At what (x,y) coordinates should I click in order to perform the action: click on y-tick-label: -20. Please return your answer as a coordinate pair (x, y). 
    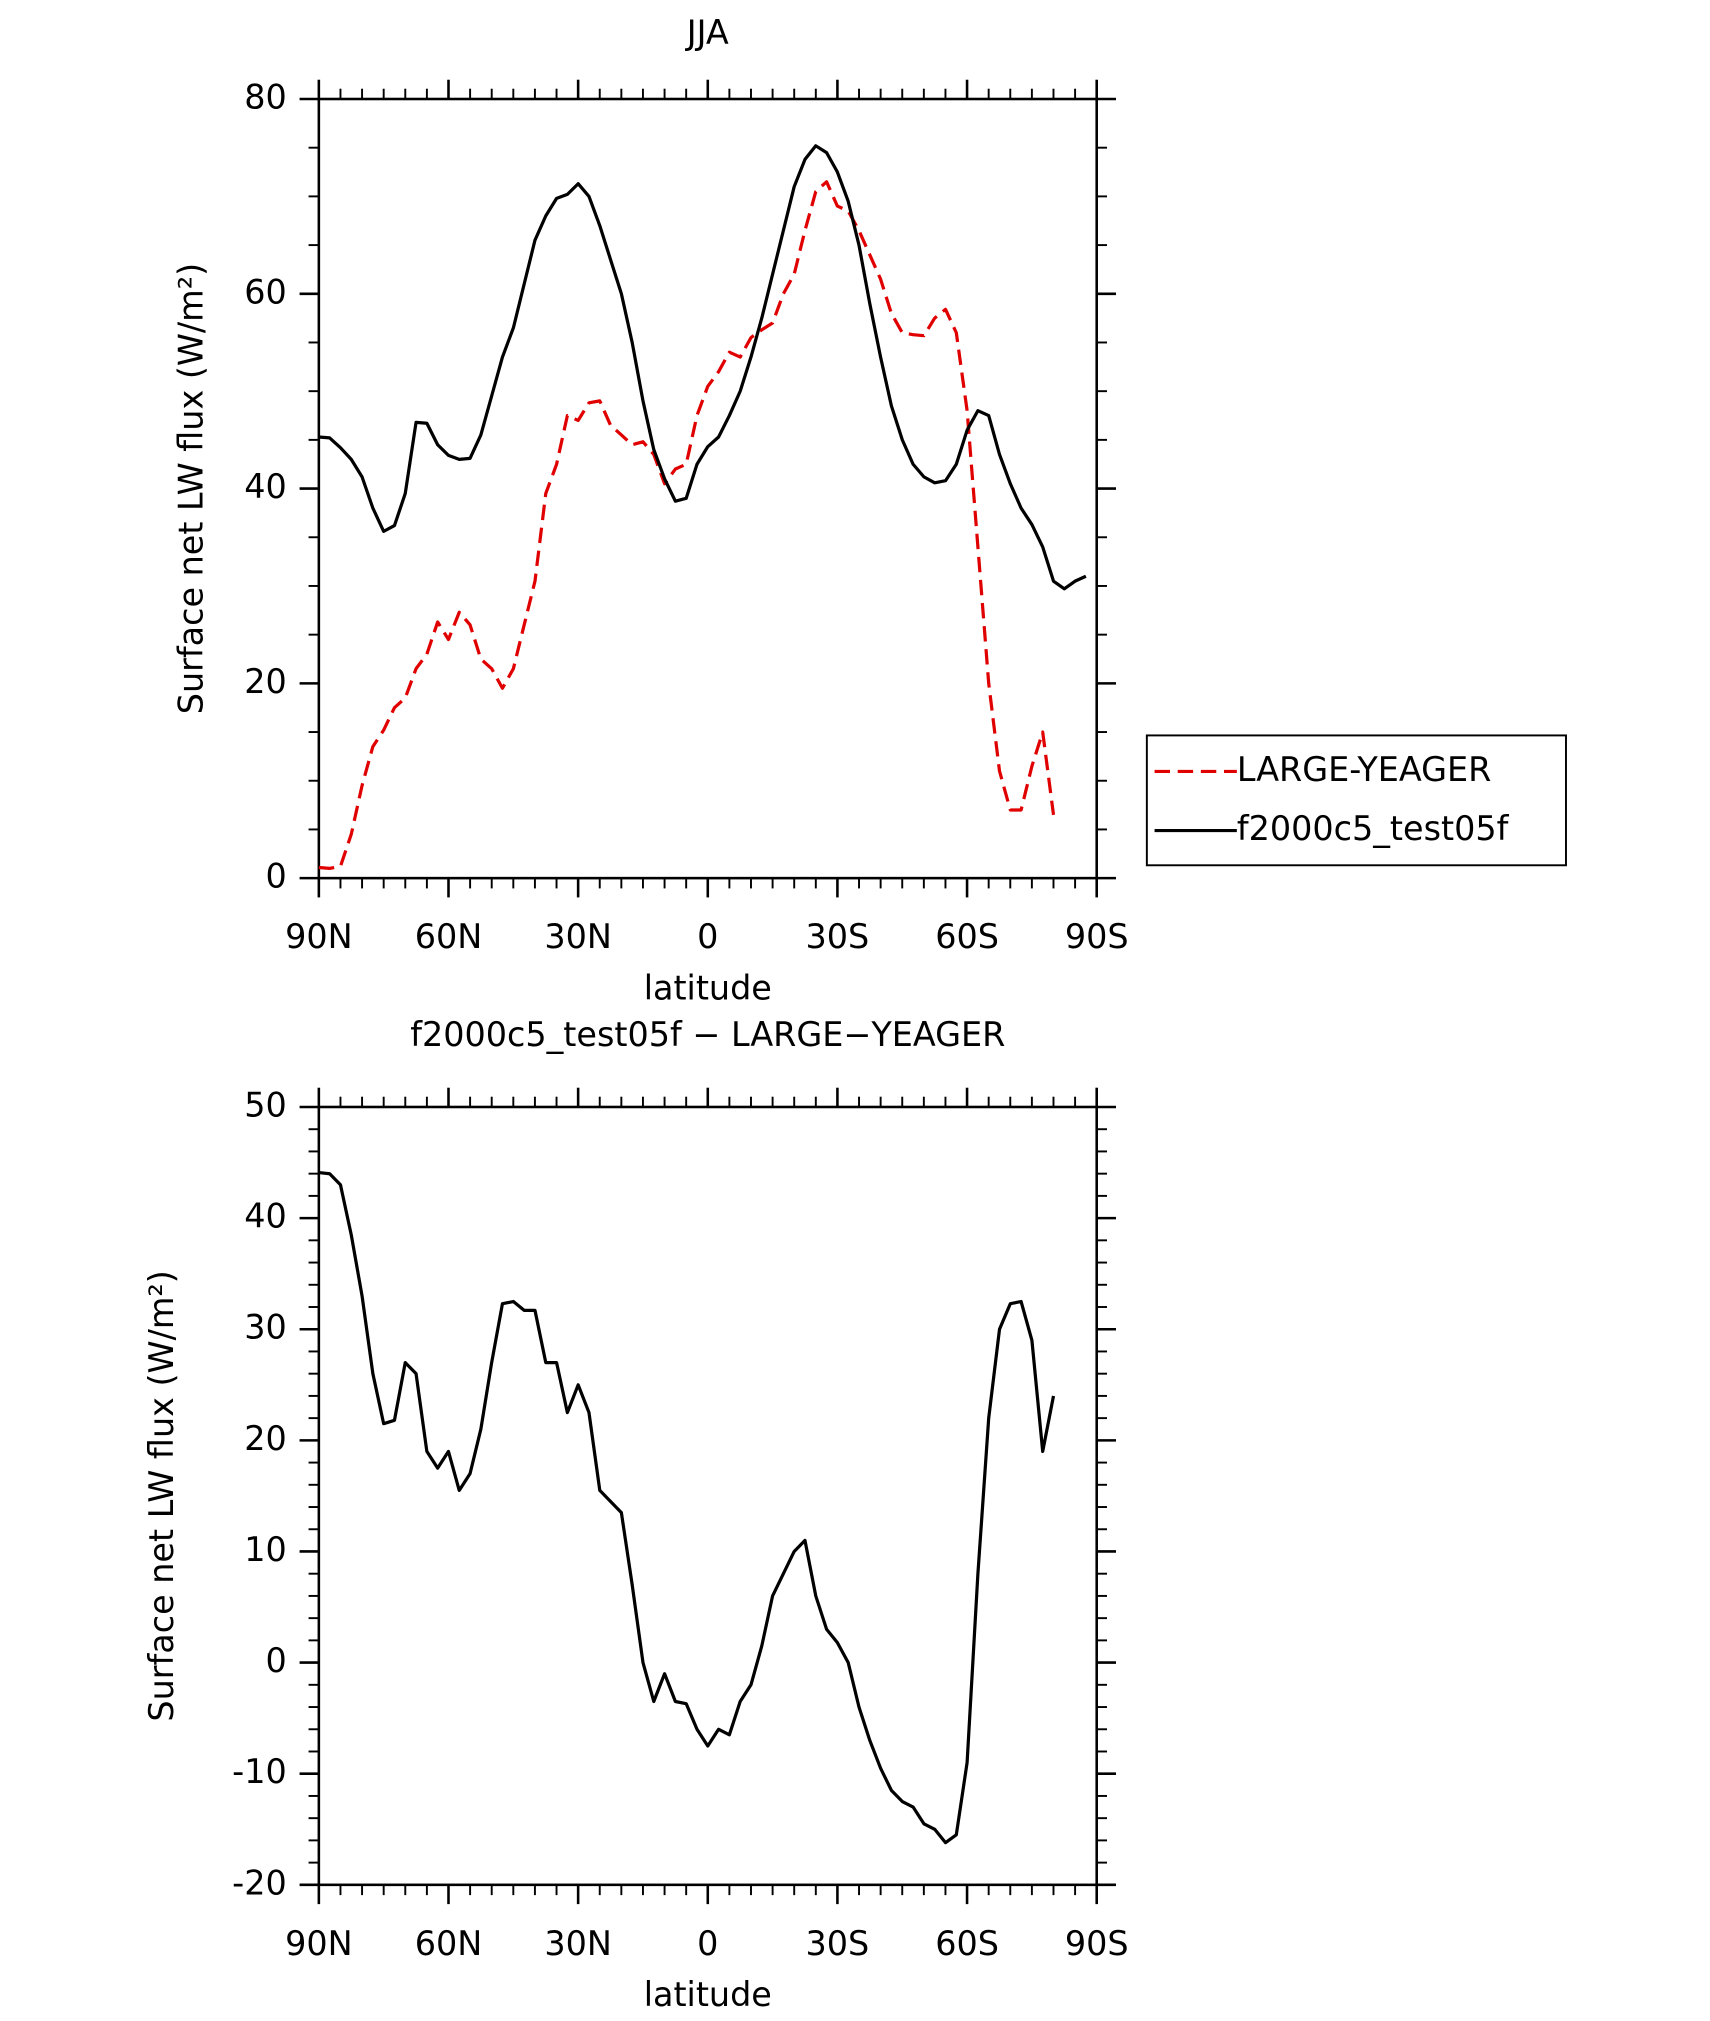
    Looking at the image, I should click on (259, 1882).